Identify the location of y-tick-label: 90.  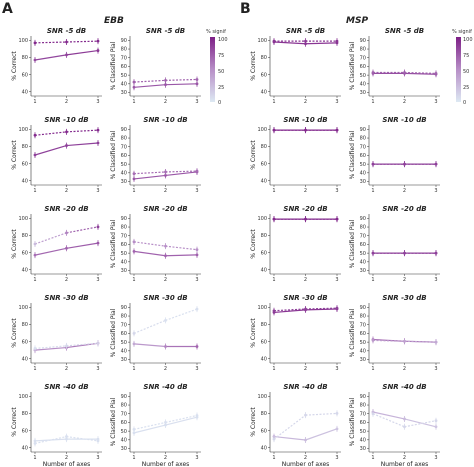
(124, 41).